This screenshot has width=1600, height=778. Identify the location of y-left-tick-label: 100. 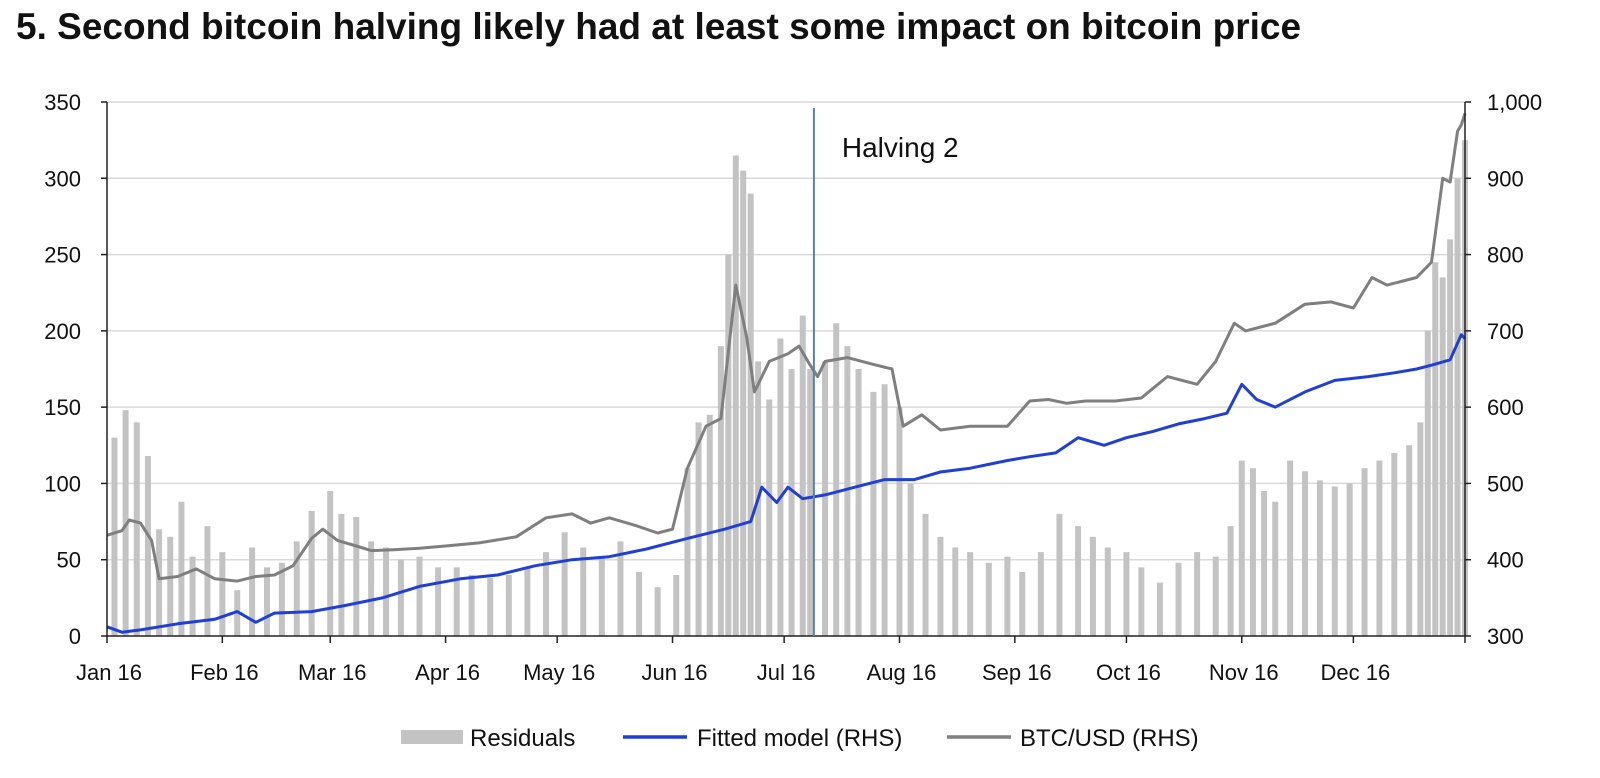
(62, 483).